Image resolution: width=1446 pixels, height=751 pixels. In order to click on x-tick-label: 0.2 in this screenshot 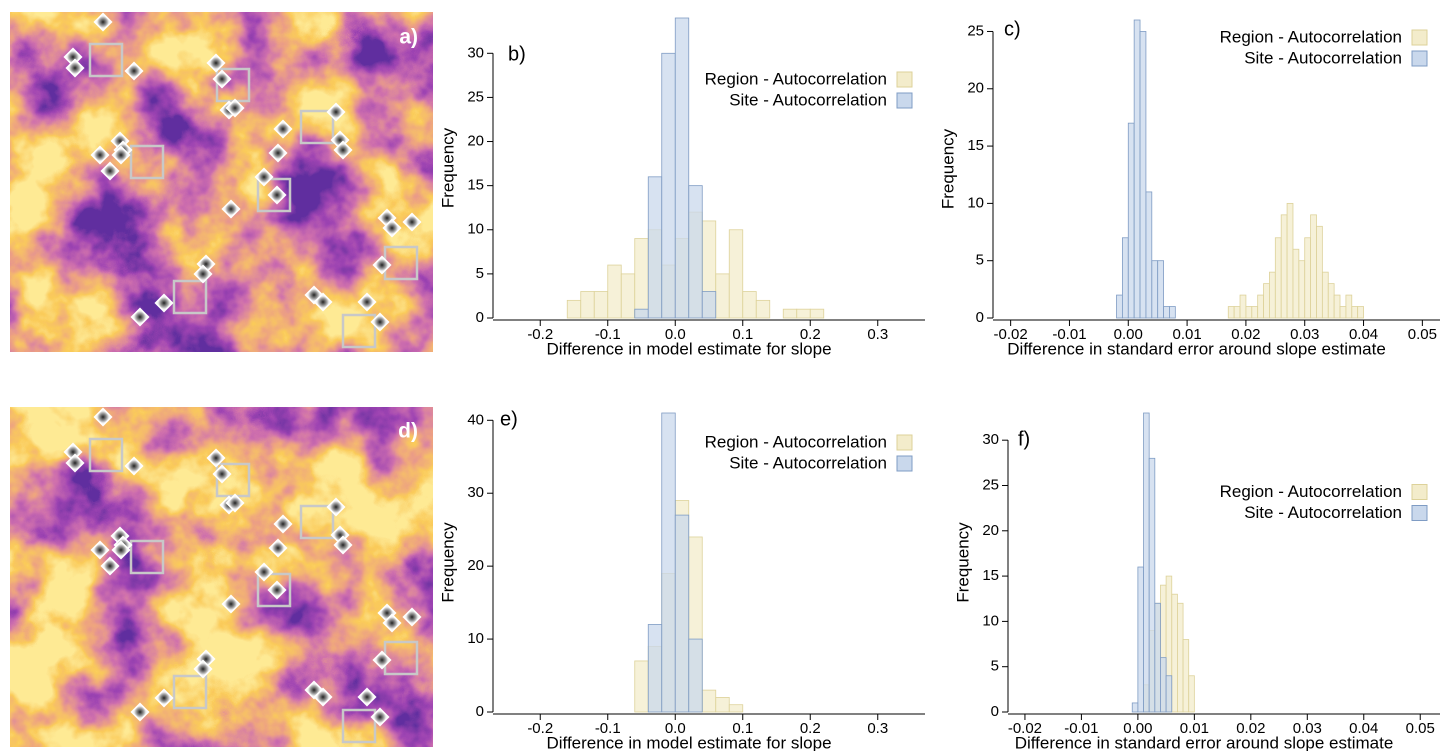, I will do `click(810, 728)`.